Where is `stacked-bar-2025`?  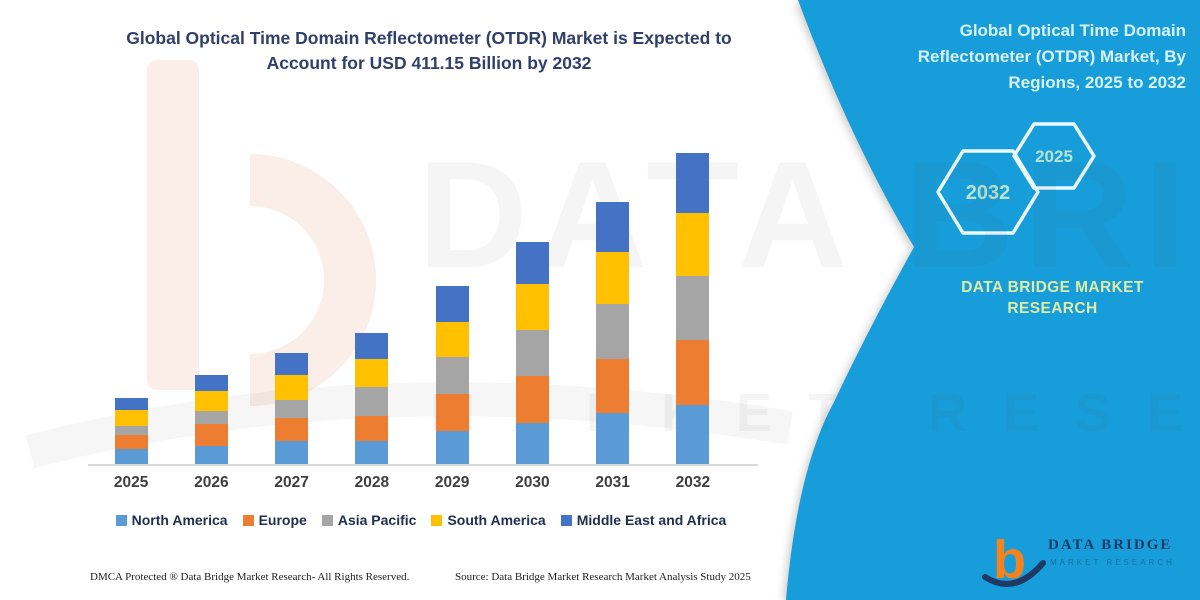 stacked-bar-2025 is located at coordinates (131, 430).